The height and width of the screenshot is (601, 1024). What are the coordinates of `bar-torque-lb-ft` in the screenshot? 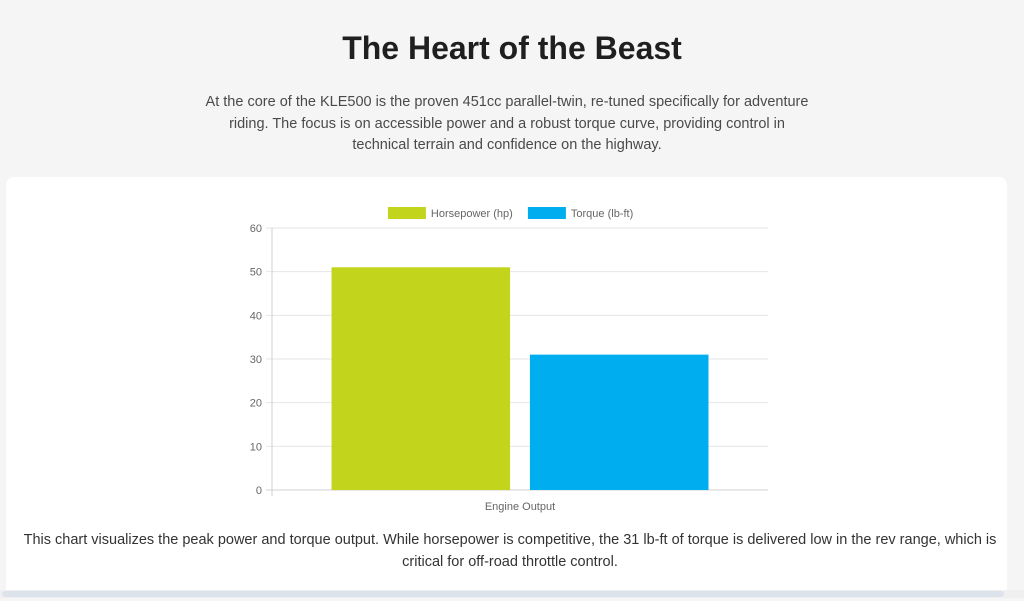 It's located at (619, 422).